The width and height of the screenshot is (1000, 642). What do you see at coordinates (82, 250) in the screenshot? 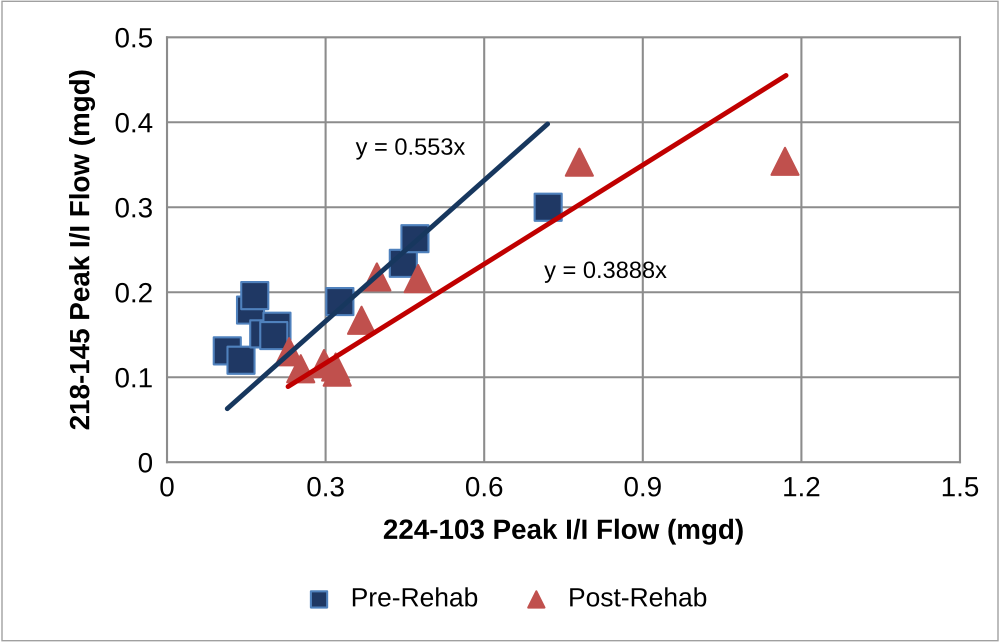
I see `y-axis-title: 218-145 Peak I/I Flow (mgd)` at bounding box center [82, 250].